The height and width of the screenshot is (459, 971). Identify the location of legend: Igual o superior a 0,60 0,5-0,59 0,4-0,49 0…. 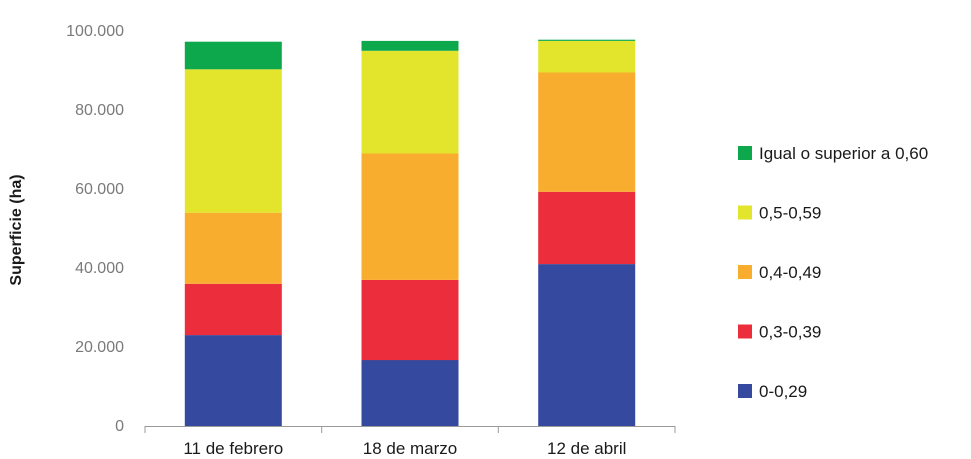
(833, 272).